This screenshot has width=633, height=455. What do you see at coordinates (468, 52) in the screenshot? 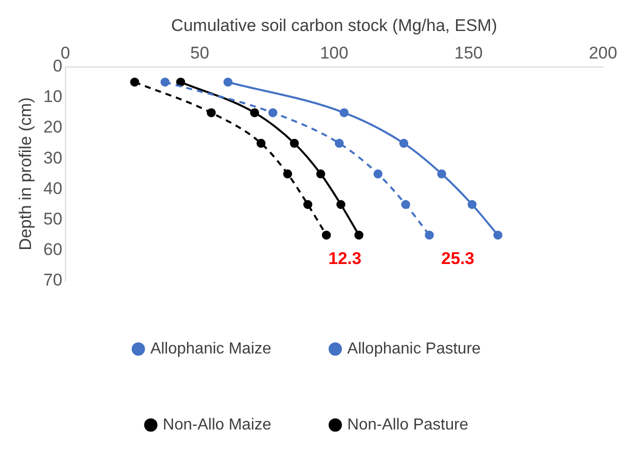
I see `x-tick-label: 150` at bounding box center [468, 52].